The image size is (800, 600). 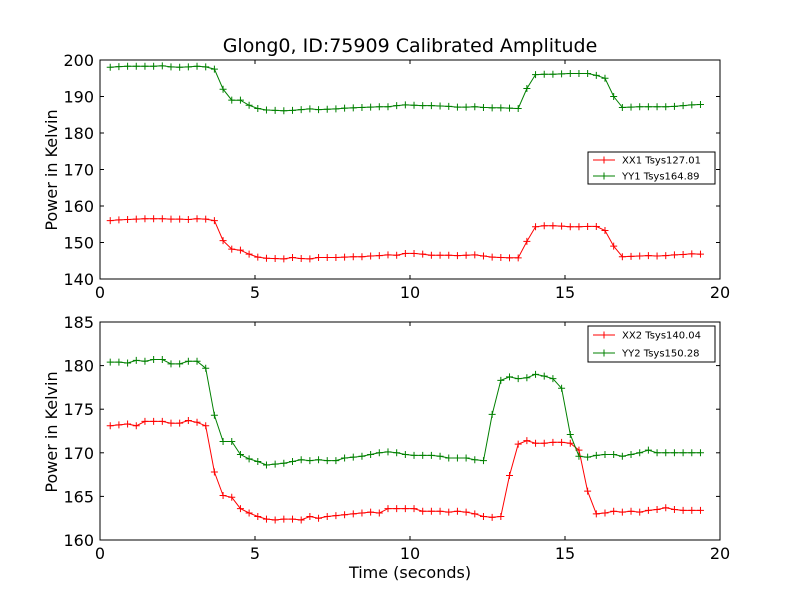 I want to click on legend-marker, so click(x=604, y=353).